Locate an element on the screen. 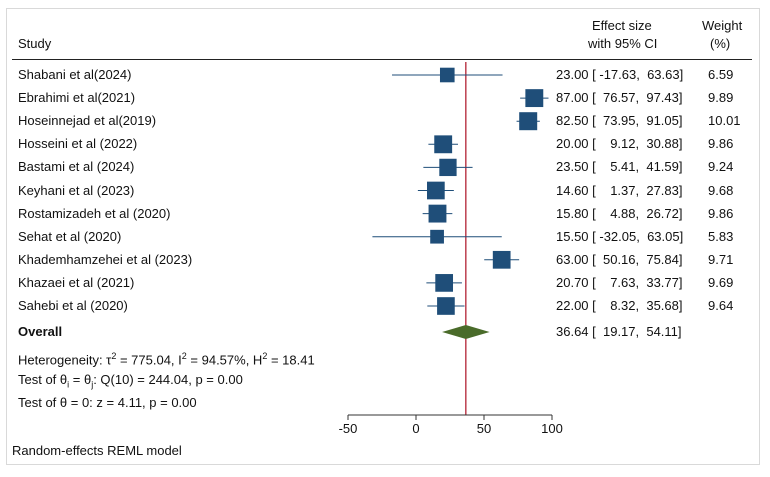 The height and width of the screenshot is (477, 770). header-ci: with 95% CI is located at coordinates (623, 43).